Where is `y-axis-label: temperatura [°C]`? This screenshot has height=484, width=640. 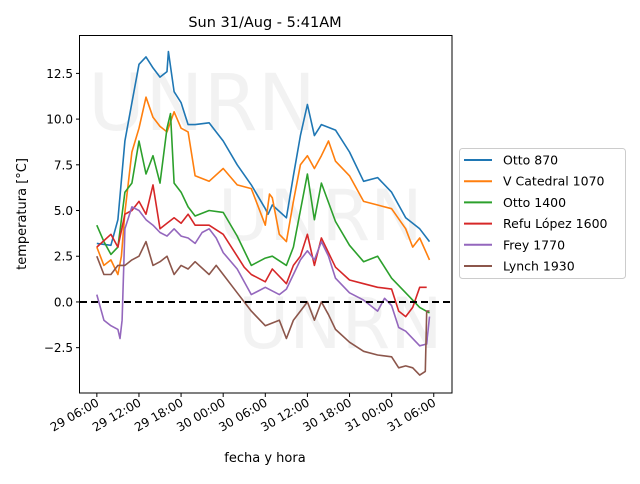
y-axis-label: temperatura [°C] is located at coordinates (22, 214).